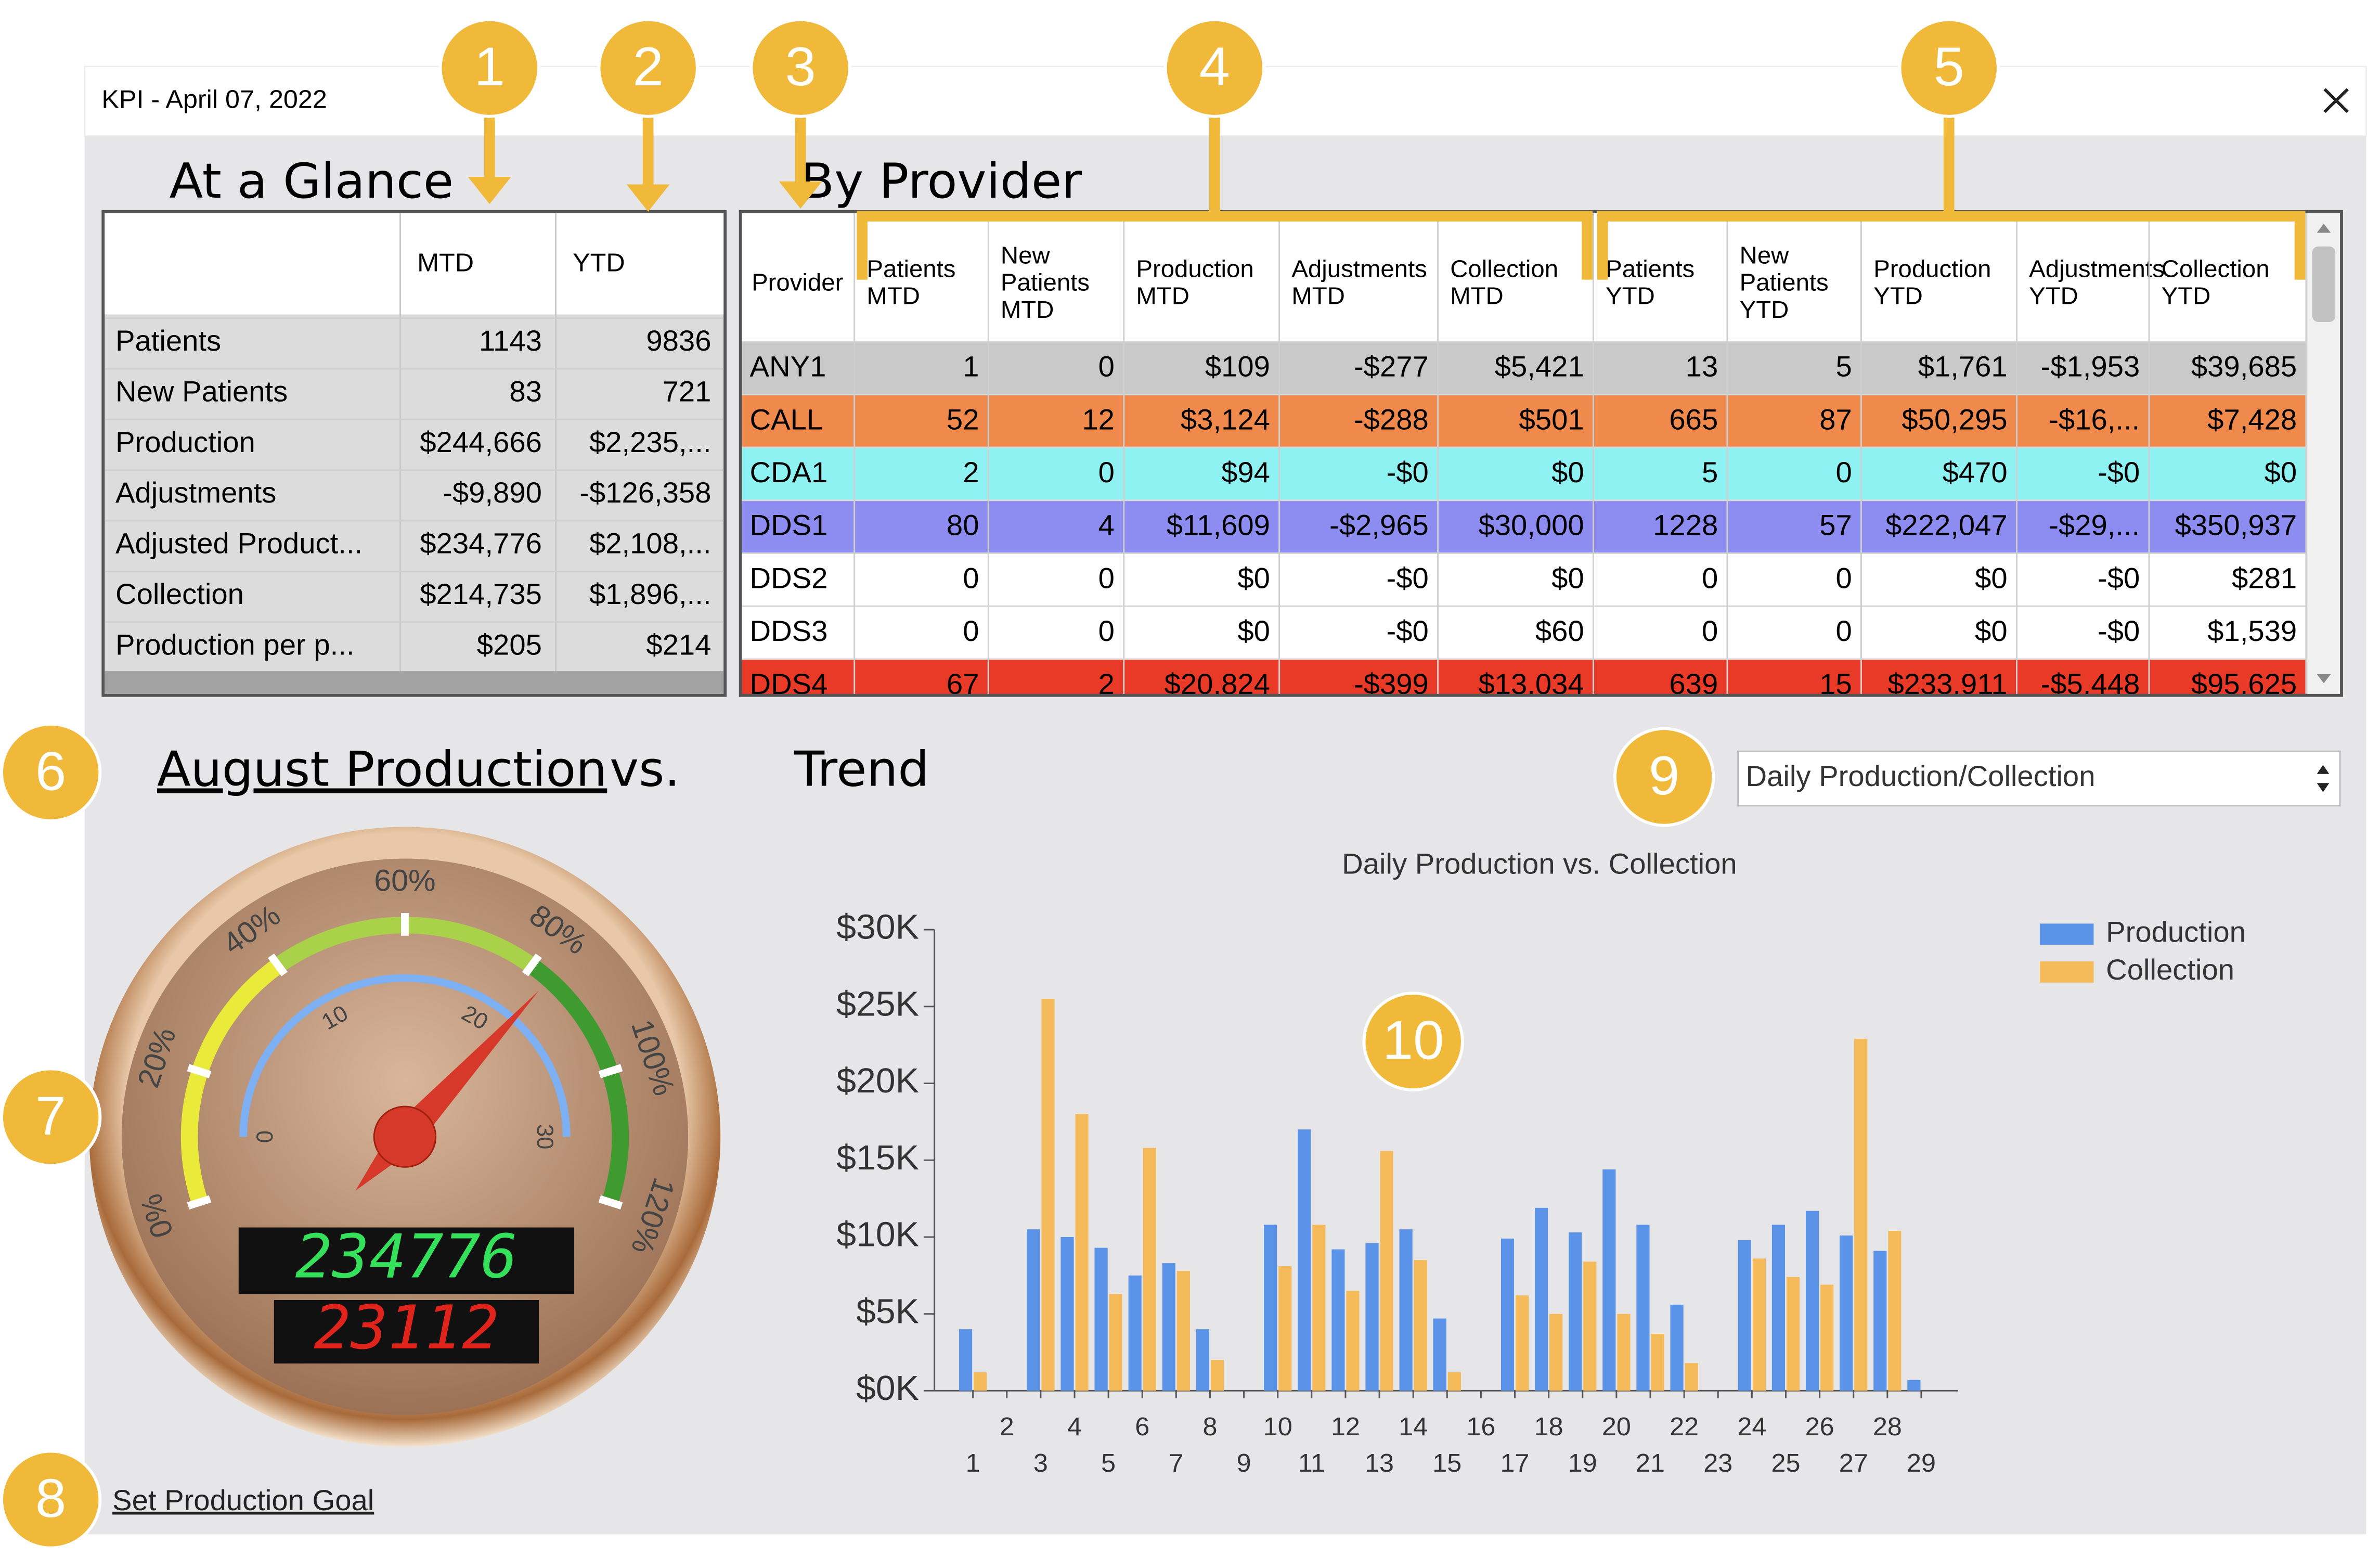  What do you see at coordinates (2324, 679) in the screenshot?
I see `scroll-down` at bounding box center [2324, 679].